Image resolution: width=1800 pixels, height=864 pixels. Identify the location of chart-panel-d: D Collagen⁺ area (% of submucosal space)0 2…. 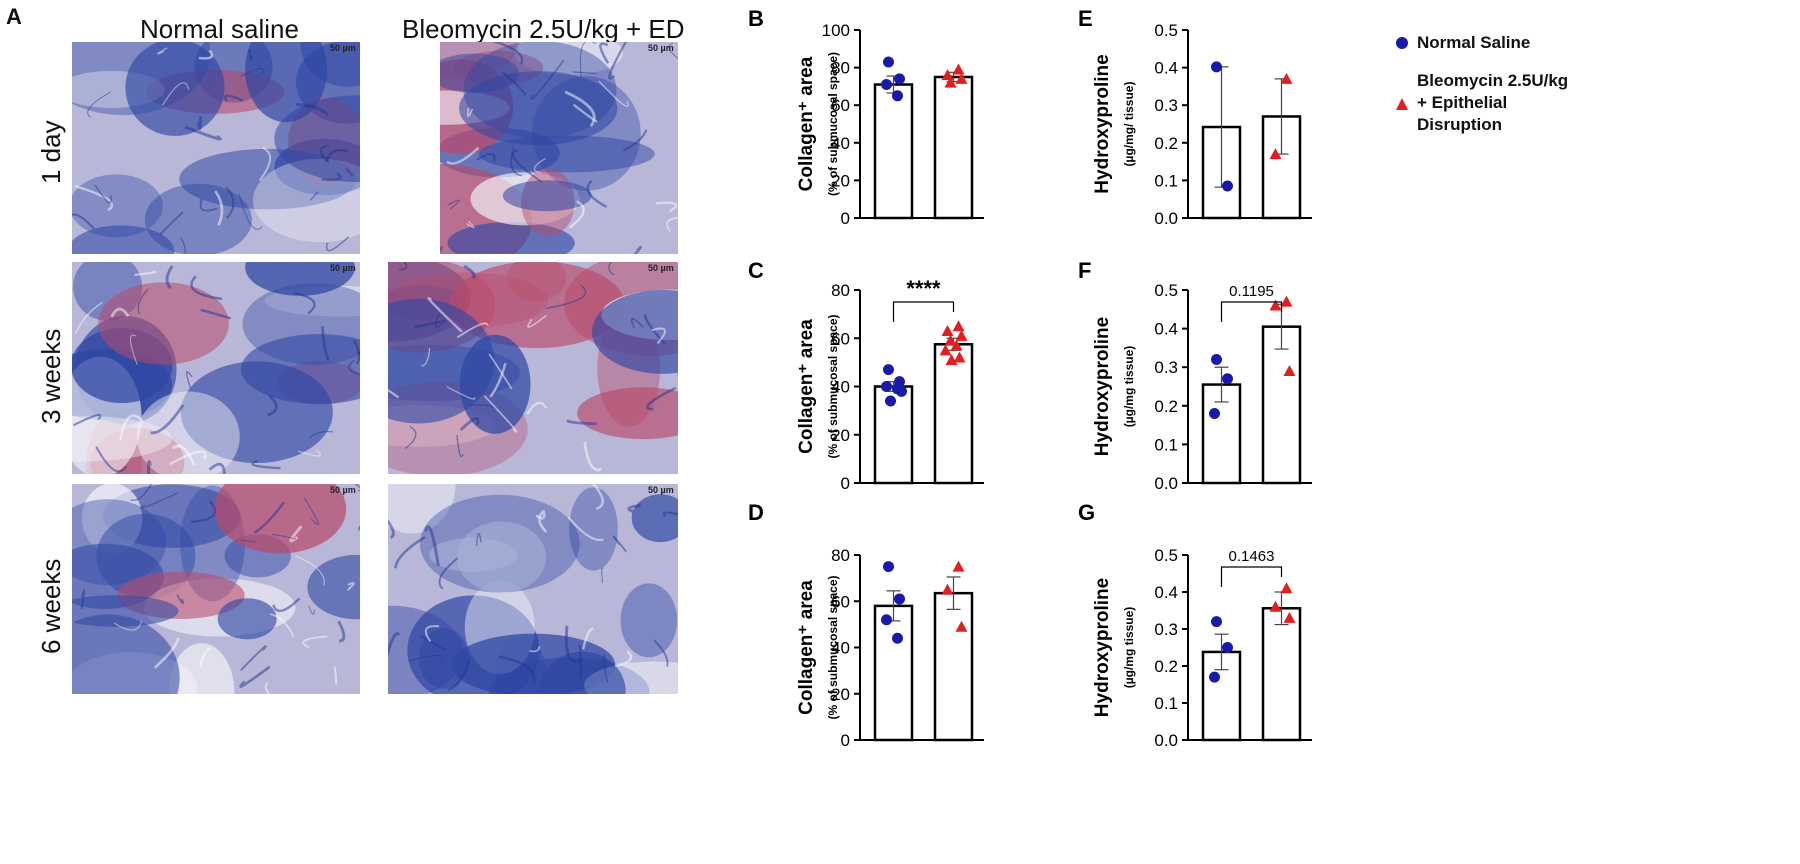
(866, 625).